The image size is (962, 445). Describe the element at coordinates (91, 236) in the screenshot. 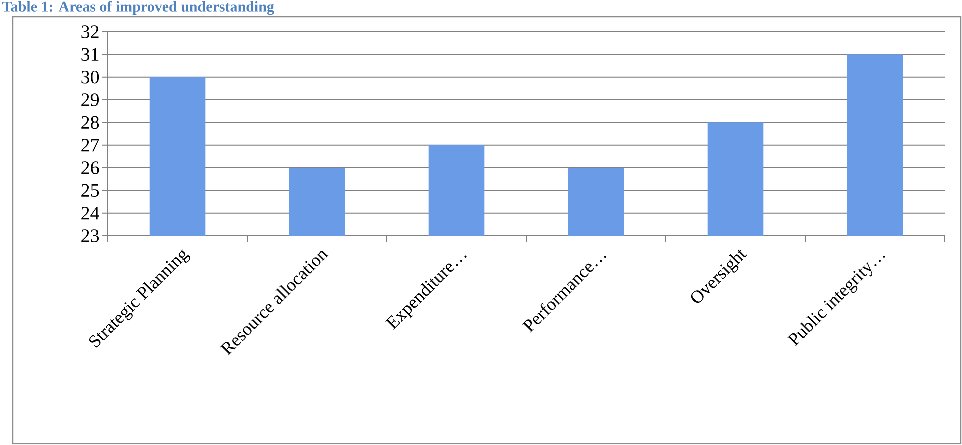

I see `y-tick-label: 23` at that location.